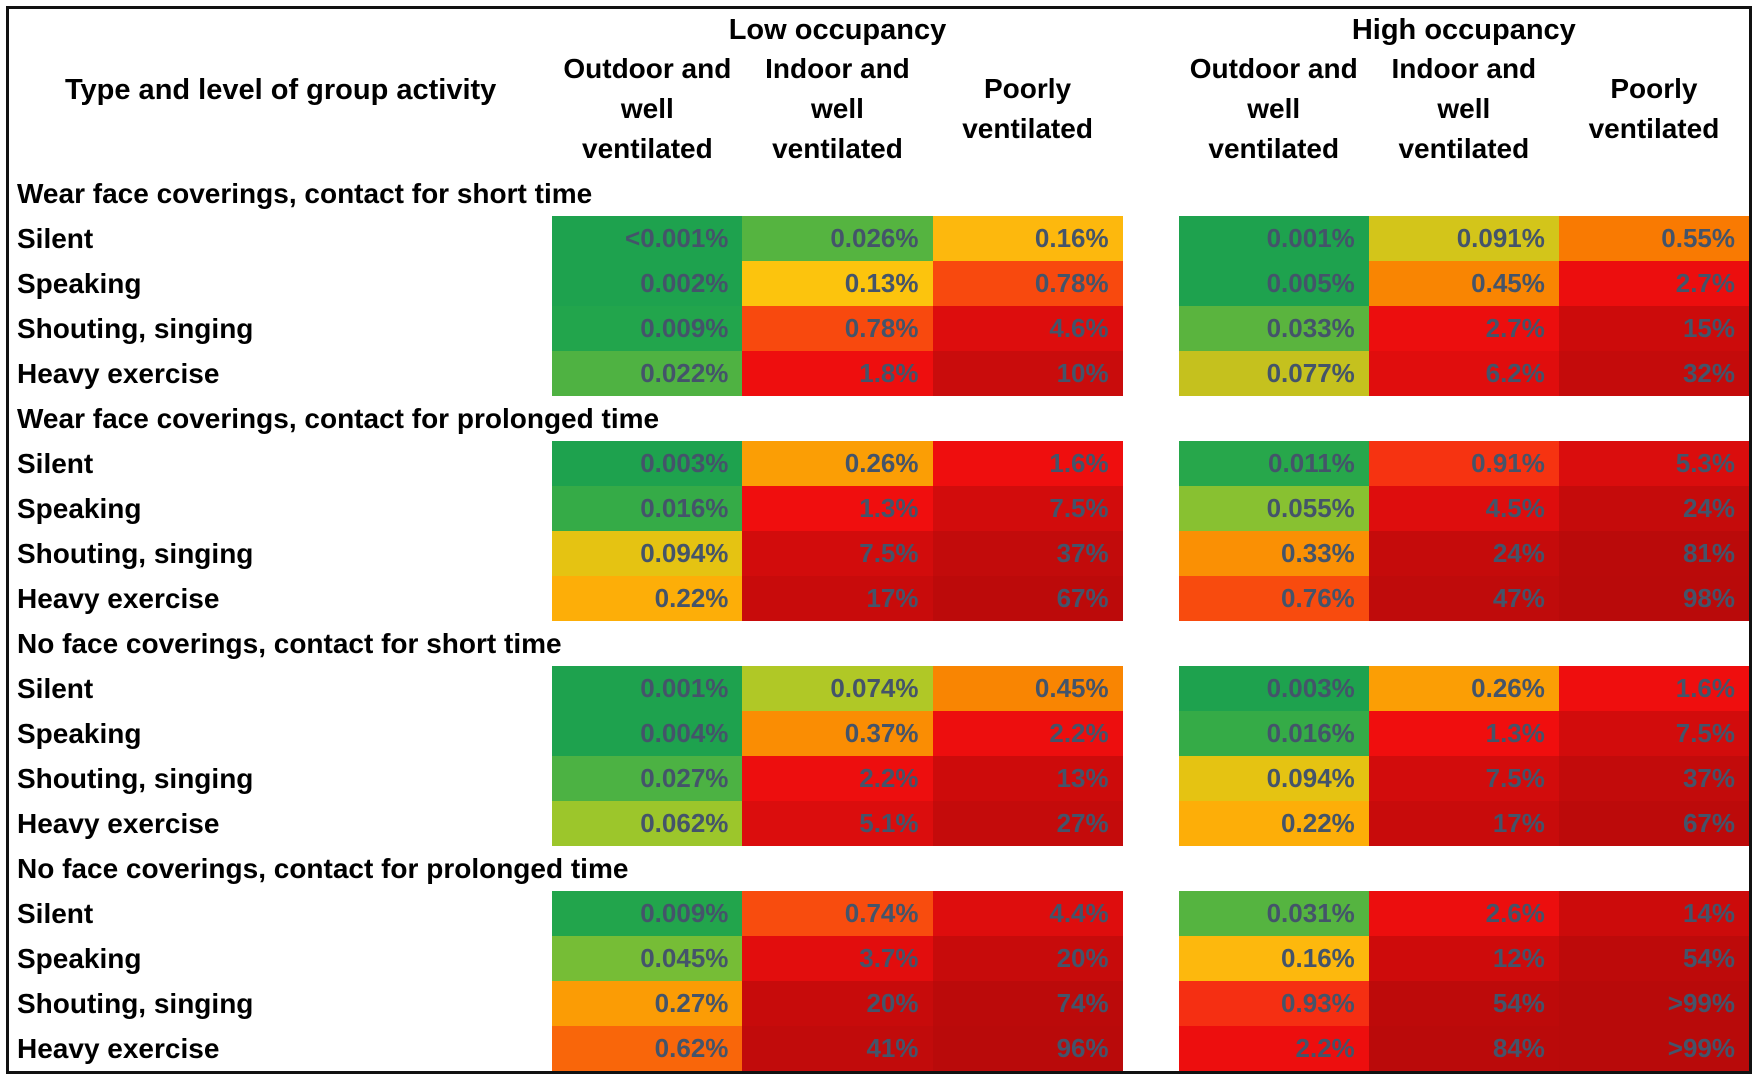 The image size is (1758, 1080). I want to click on risk-cell: 0.005%, so click(1273, 283).